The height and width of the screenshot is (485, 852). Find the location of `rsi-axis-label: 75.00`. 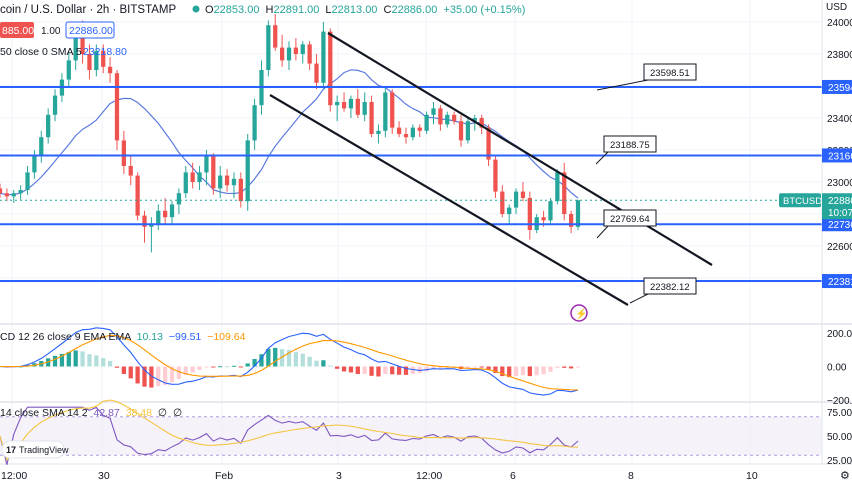

rsi-axis-label: 75.00 is located at coordinates (839, 413).